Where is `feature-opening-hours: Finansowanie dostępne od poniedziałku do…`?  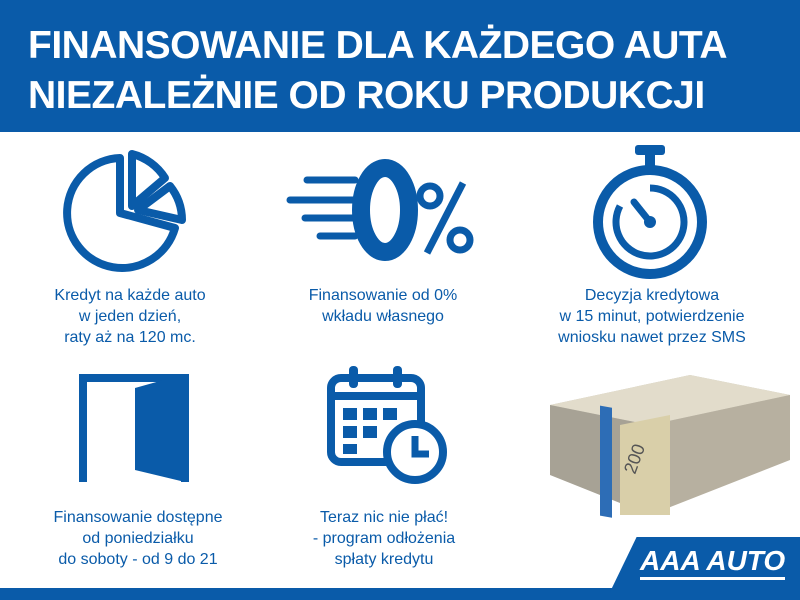 feature-opening-hours: Finansowanie dostępne od poniedziałku do… is located at coordinates (138, 538).